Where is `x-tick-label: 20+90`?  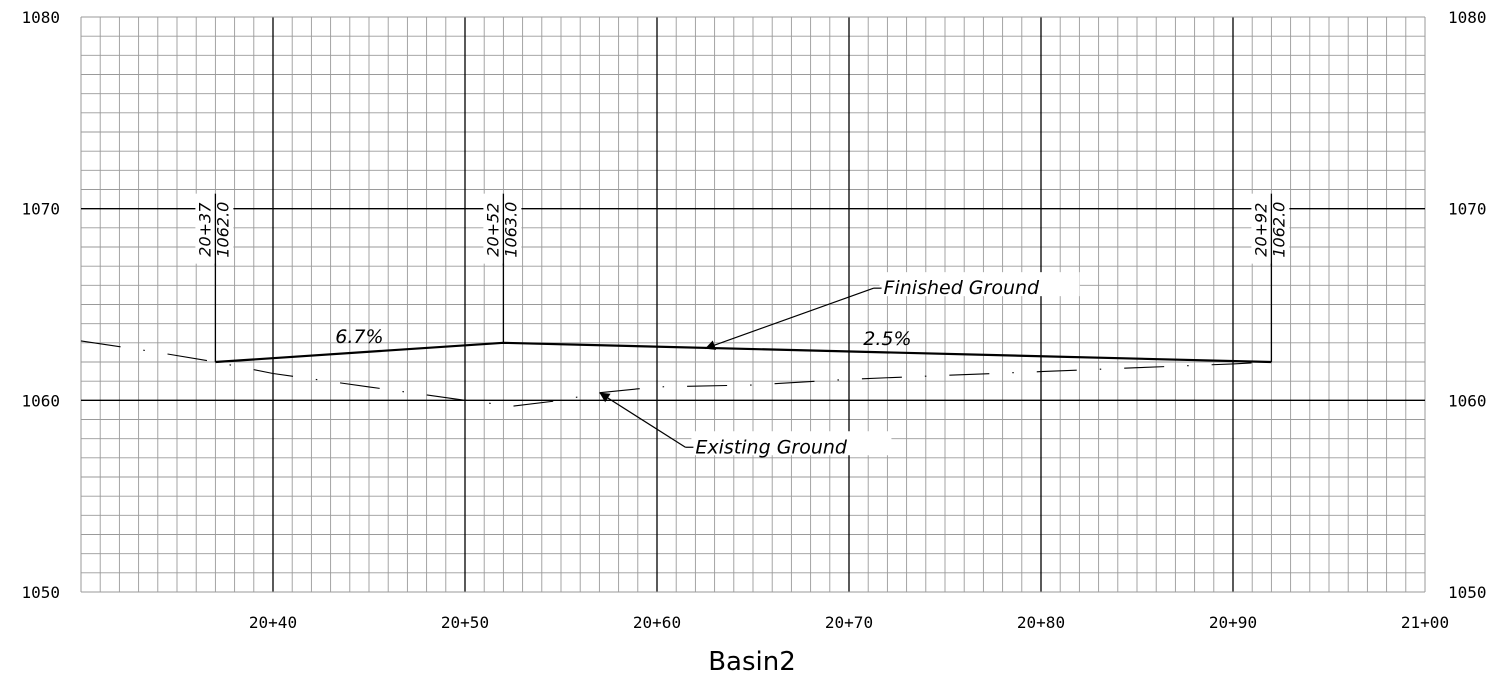 x-tick-label: 20+90 is located at coordinates (1233, 622).